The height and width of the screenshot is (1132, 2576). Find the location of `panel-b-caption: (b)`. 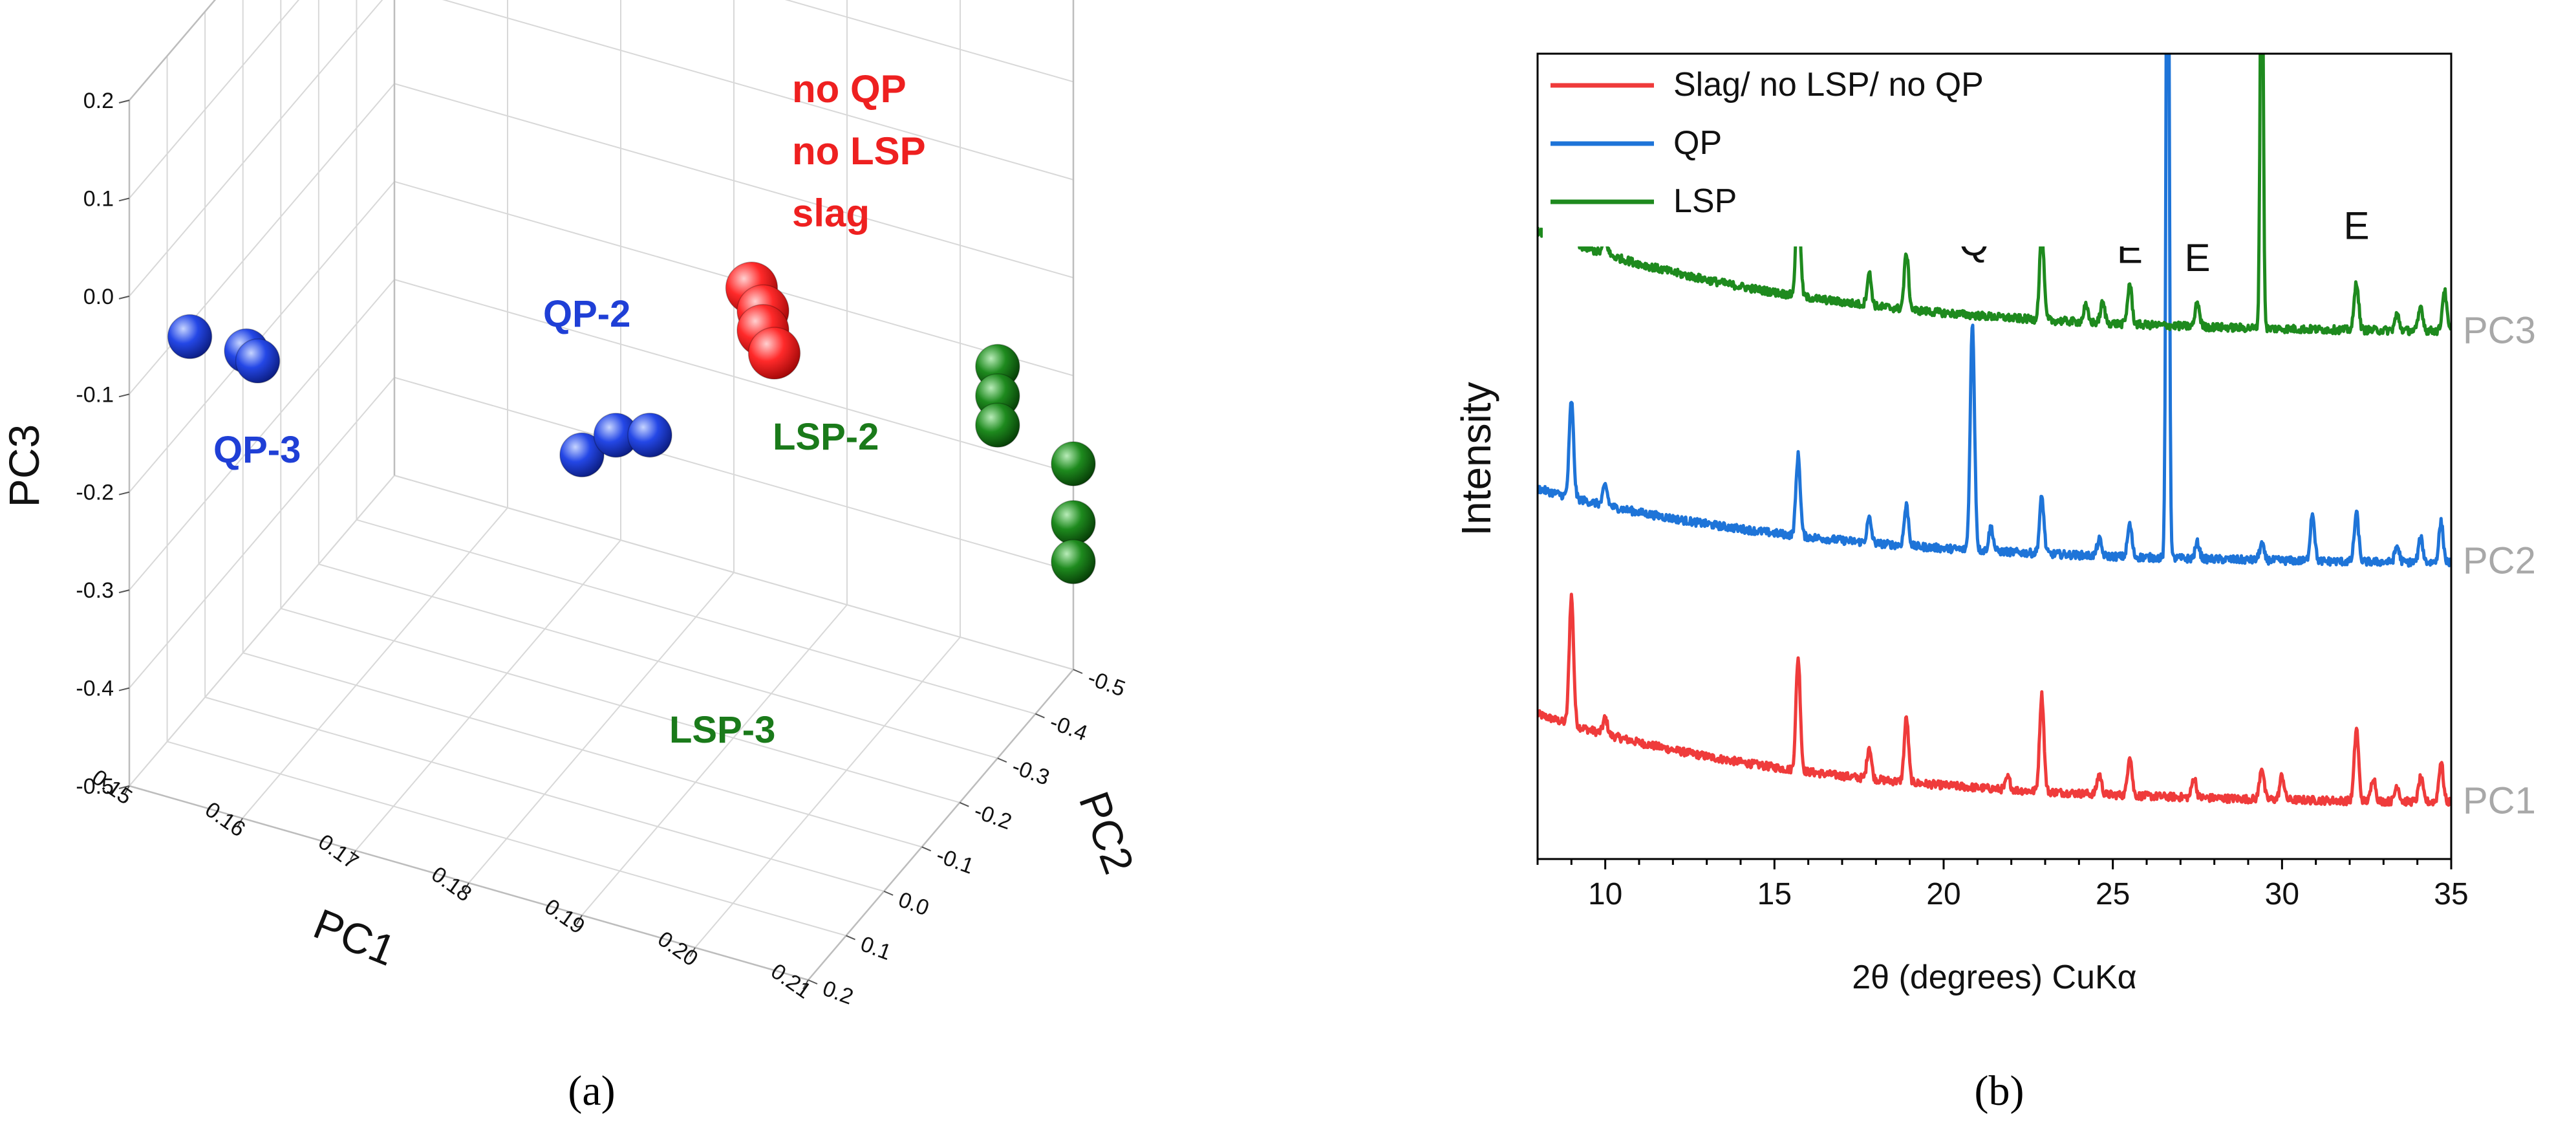

panel-b-caption: (b) is located at coordinates (2000, 1091).